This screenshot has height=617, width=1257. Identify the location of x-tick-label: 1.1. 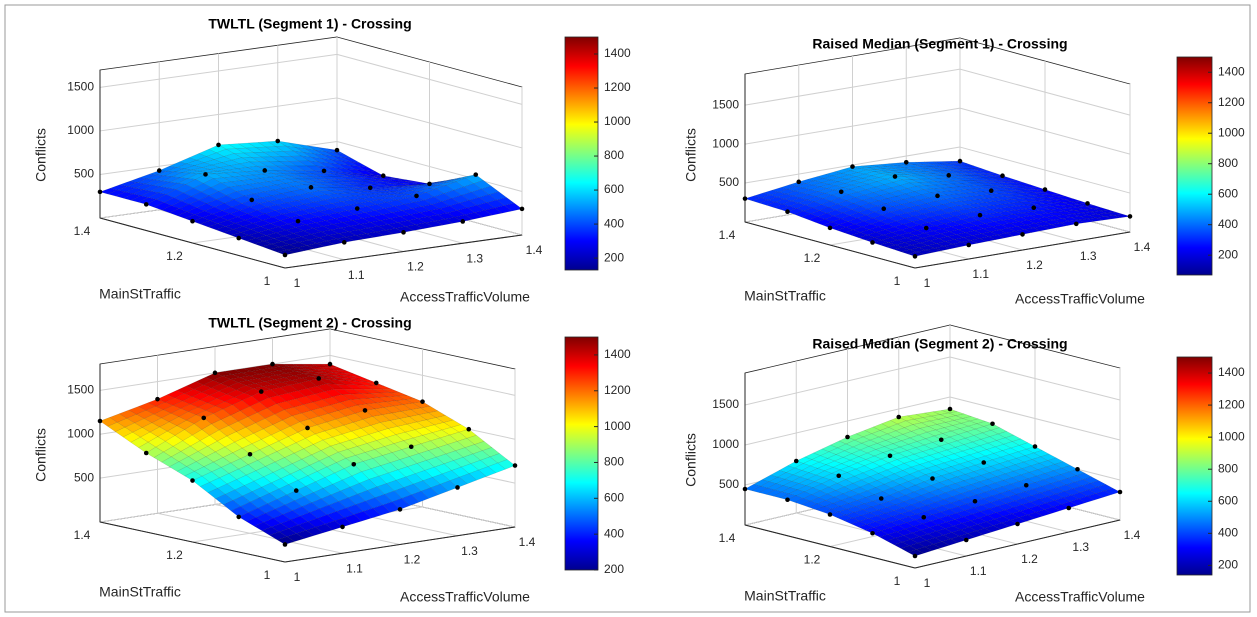
(354, 568).